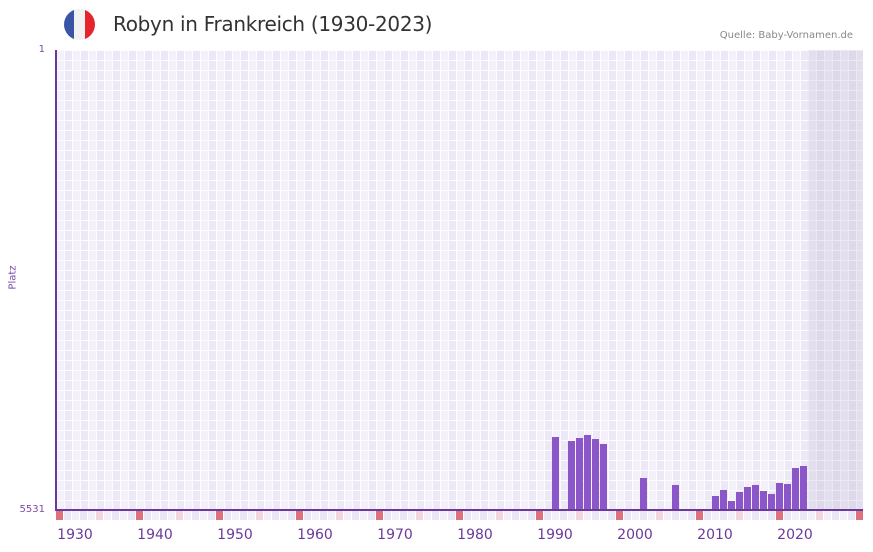 The image size is (873, 552). I want to click on bar-1995, so click(595, 474).